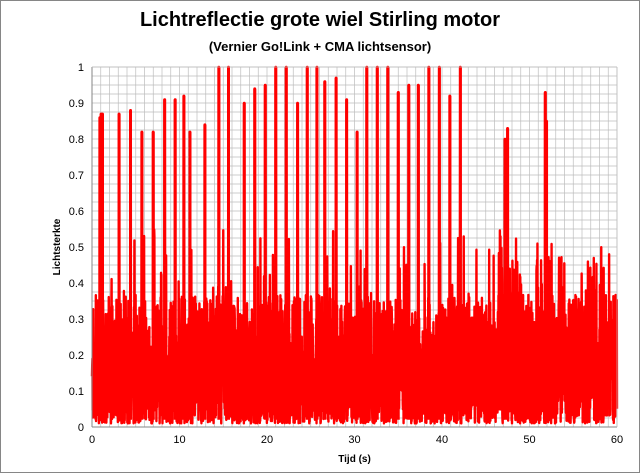 The height and width of the screenshot is (473, 640). What do you see at coordinates (442, 440) in the screenshot?
I see `x-tick-label: 40` at bounding box center [442, 440].